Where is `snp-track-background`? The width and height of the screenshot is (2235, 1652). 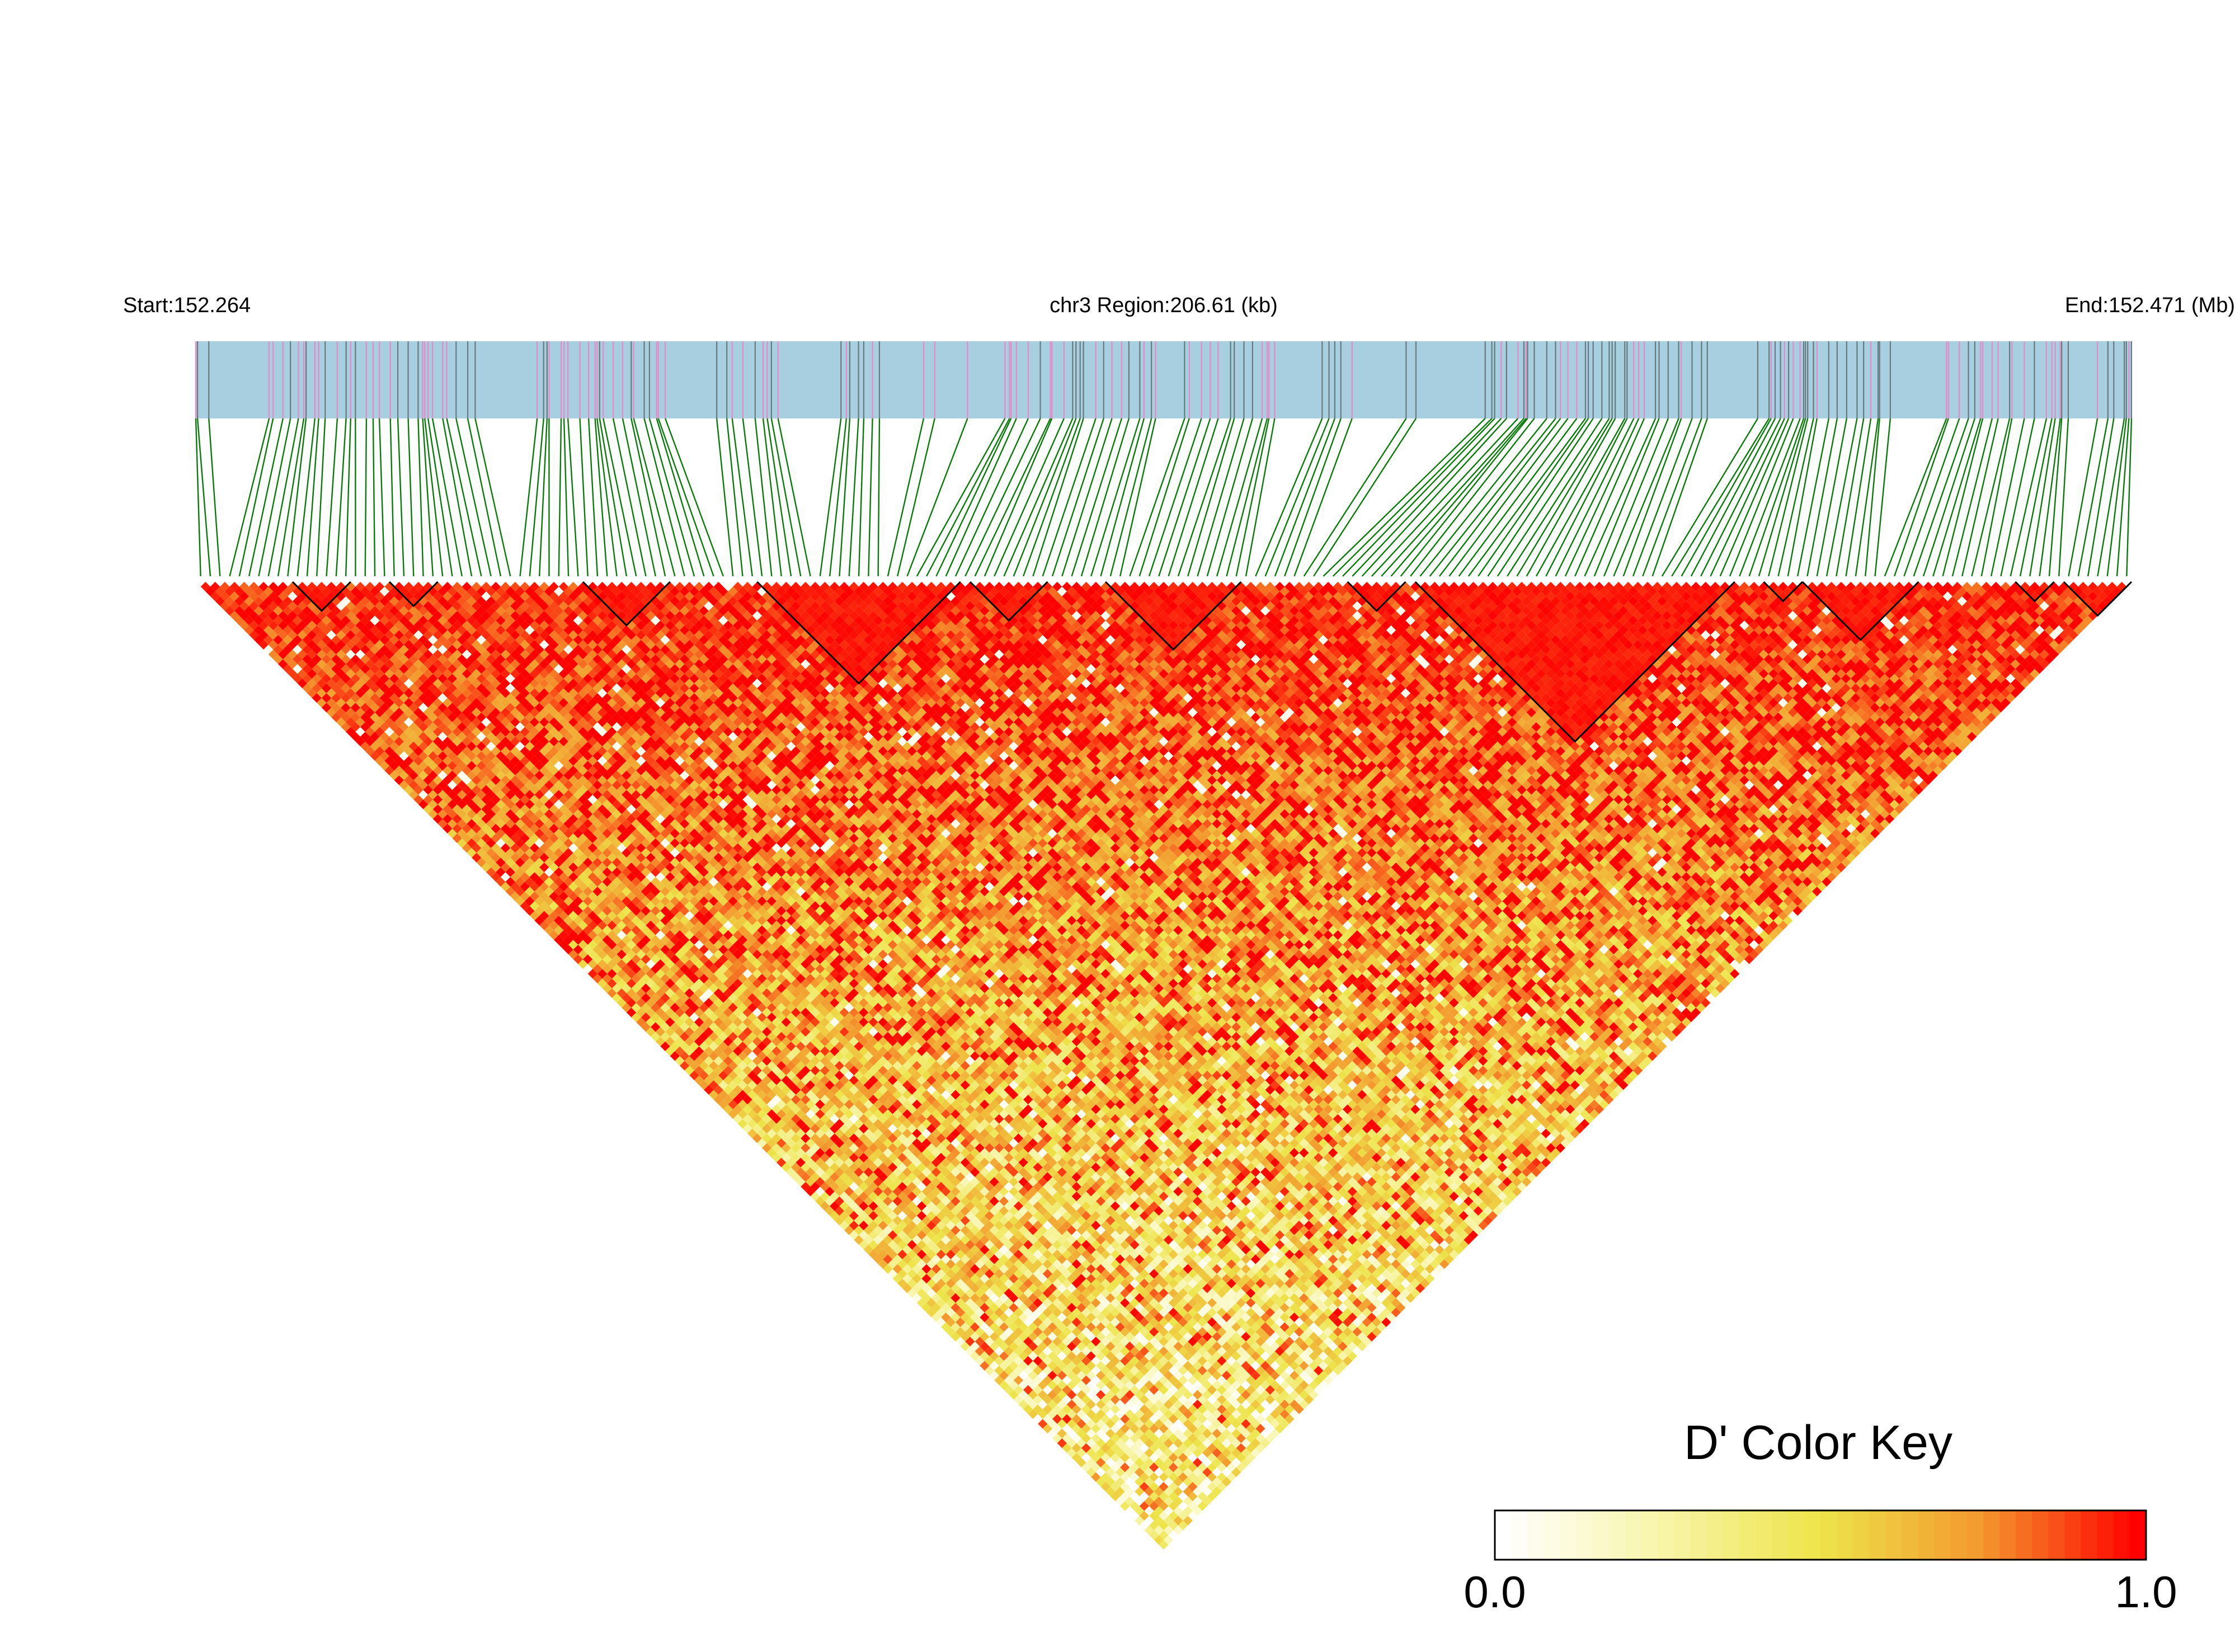
snp-track-background is located at coordinates (1164, 379).